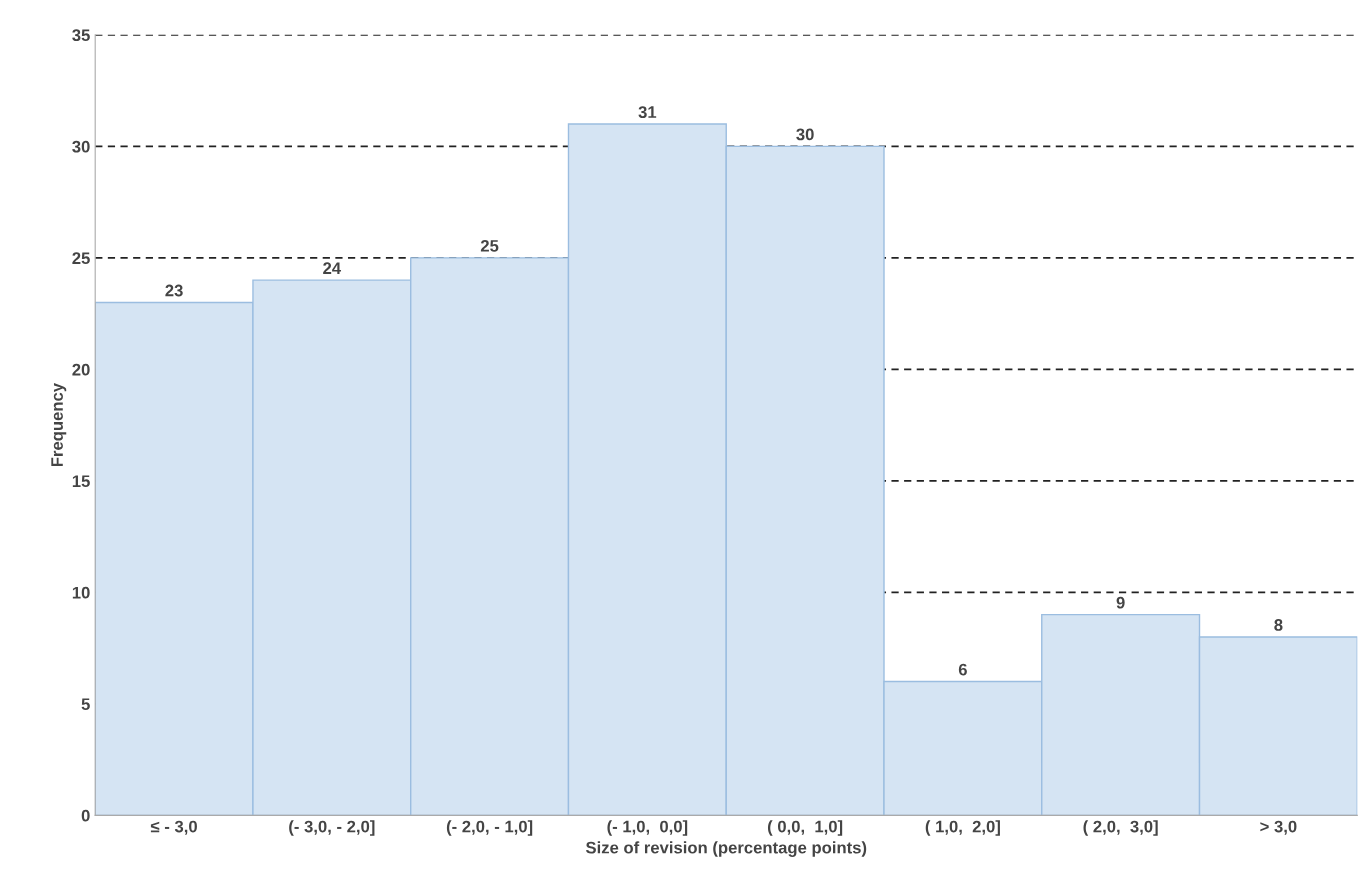  I want to click on y-axis-title: Frequency, so click(59, 425).